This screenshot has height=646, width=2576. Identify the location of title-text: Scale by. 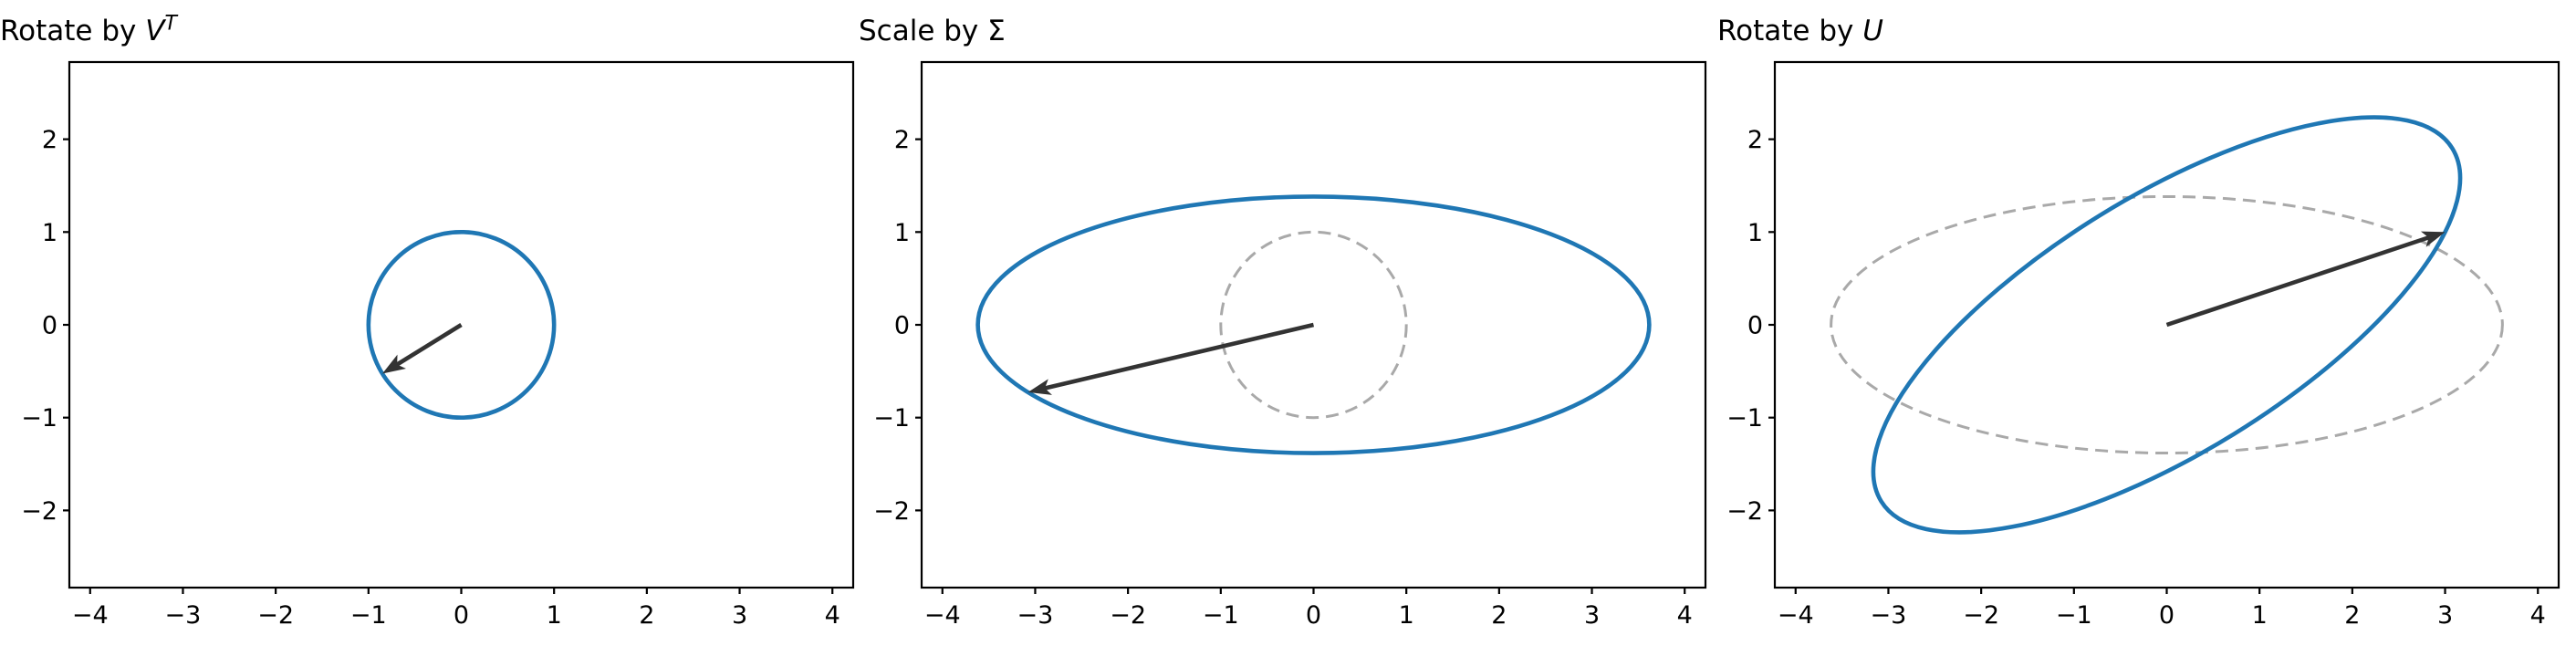
(923, 31).